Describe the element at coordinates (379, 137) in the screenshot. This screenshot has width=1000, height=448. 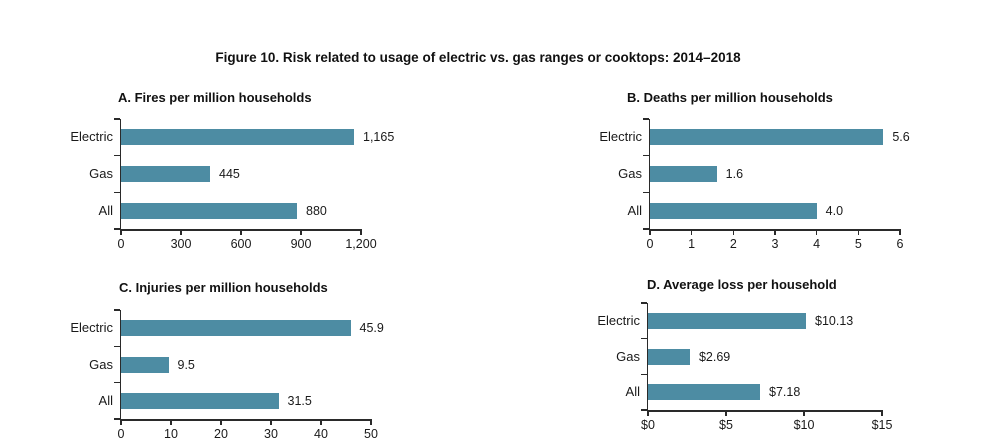
I see `panel-a-value-label-electric: 1,165` at that location.